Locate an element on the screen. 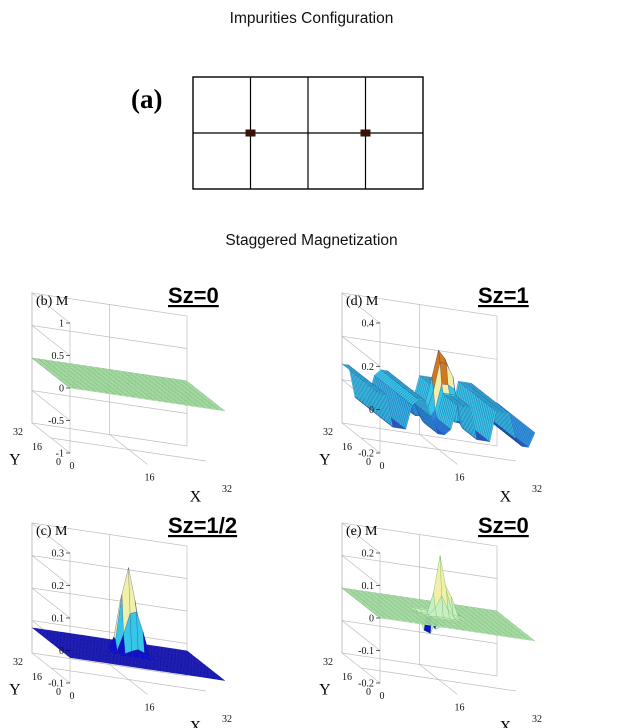 The height and width of the screenshot is (728, 623). z-tick-label: -0.5 is located at coordinates (56, 421).